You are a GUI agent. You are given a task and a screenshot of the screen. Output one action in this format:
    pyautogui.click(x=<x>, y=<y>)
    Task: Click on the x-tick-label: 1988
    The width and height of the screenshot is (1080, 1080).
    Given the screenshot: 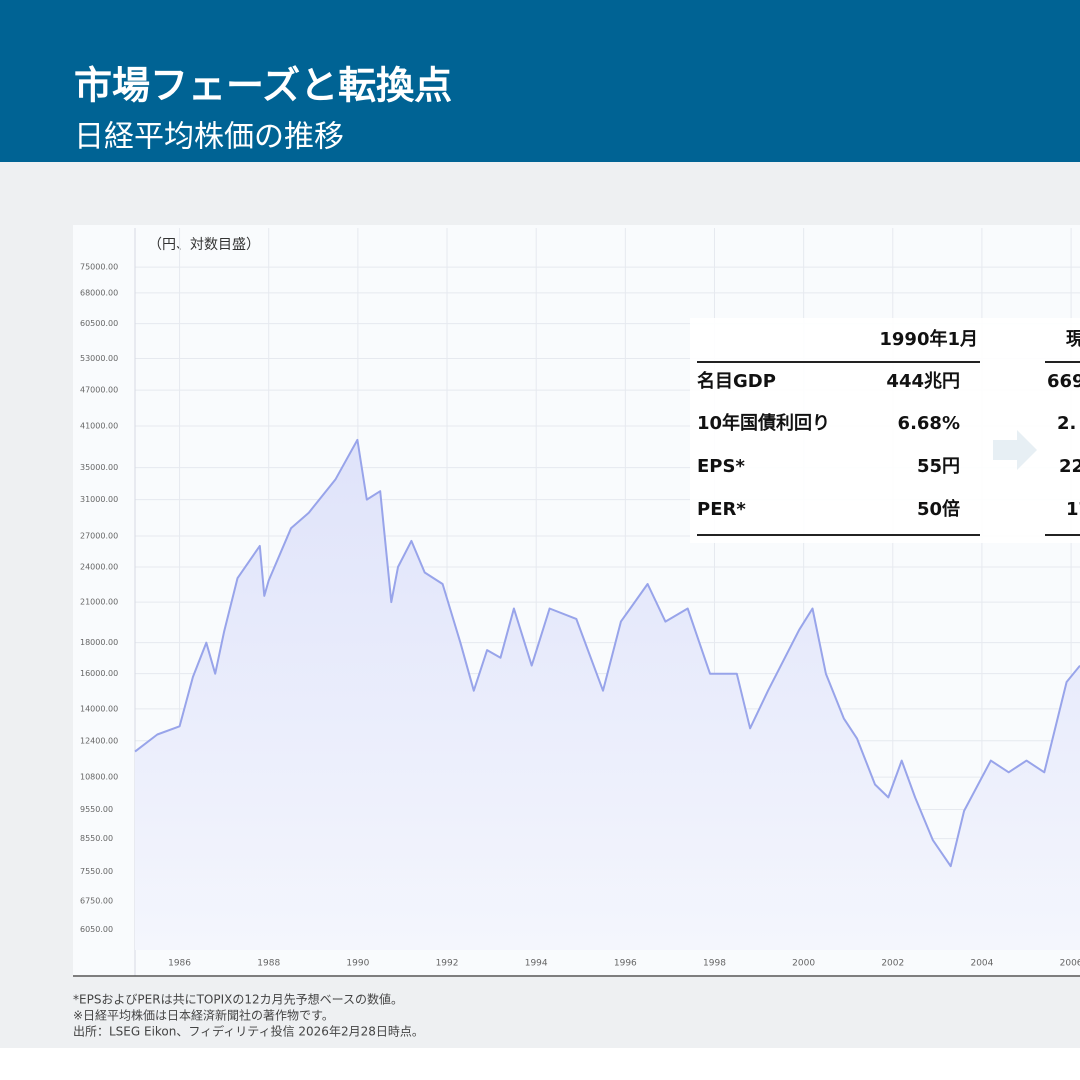 What is the action you would take?
    pyautogui.click(x=268, y=964)
    